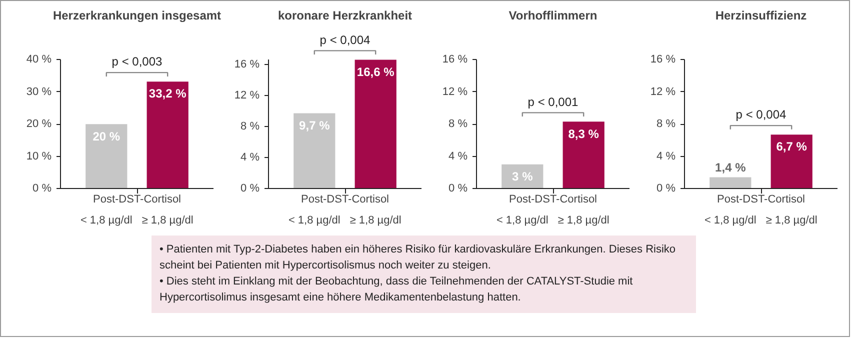 The width and height of the screenshot is (854, 341). Describe the element at coordinates (553, 15) in the screenshot. I see `chart-title: Vorhofflimmern` at that location.